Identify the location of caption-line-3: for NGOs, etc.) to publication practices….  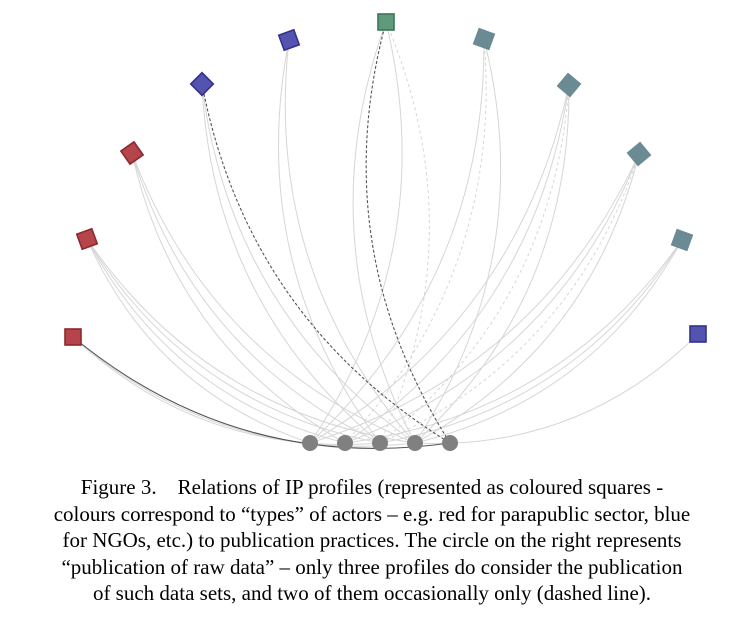
(372, 540).